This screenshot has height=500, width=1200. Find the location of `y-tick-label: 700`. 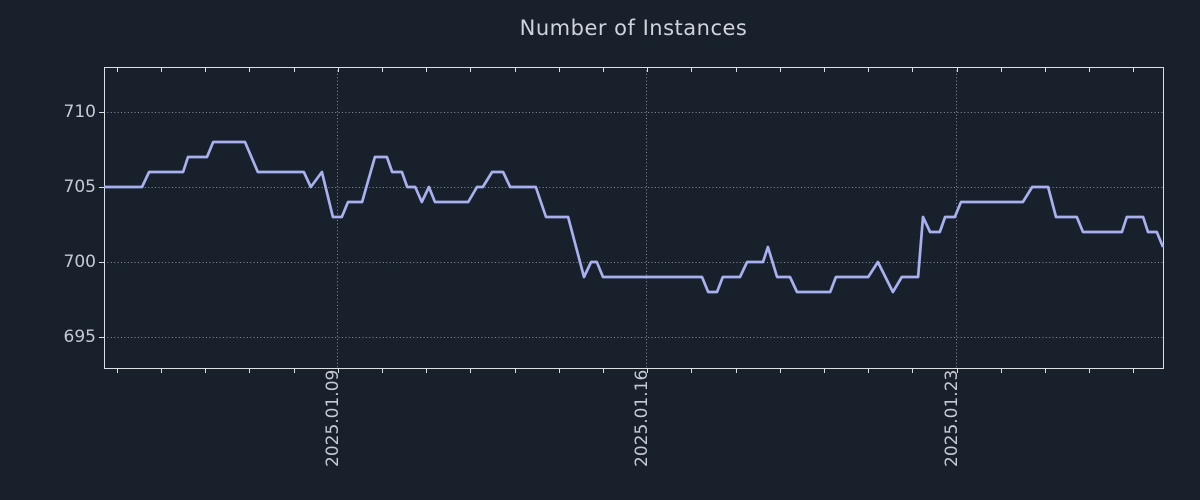

y-tick-label: 700 is located at coordinates (79, 261).